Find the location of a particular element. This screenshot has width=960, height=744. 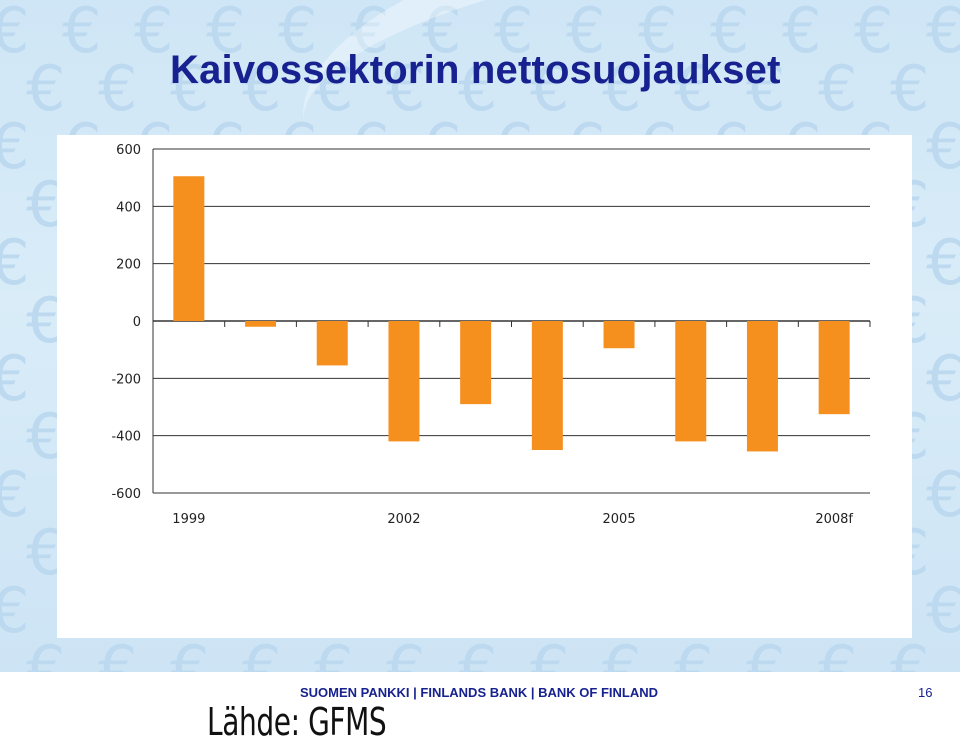

y-tick-label: -200 is located at coordinates (126, 379).